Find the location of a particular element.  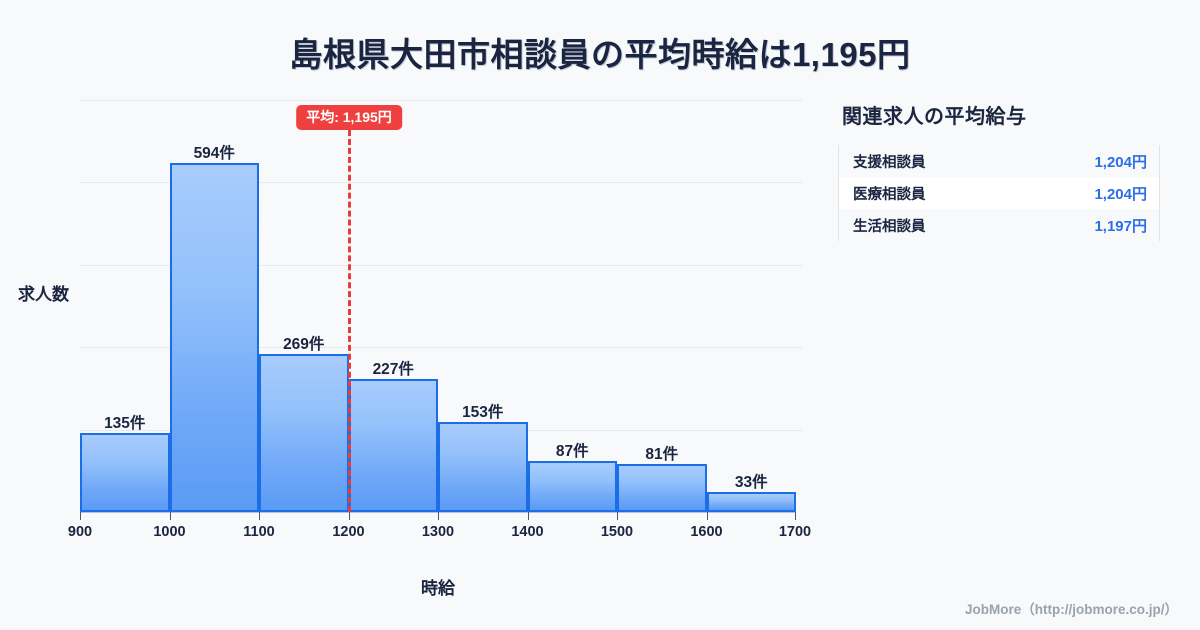

x-axis-tick-label: 1100 is located at coordinates (259, 532).